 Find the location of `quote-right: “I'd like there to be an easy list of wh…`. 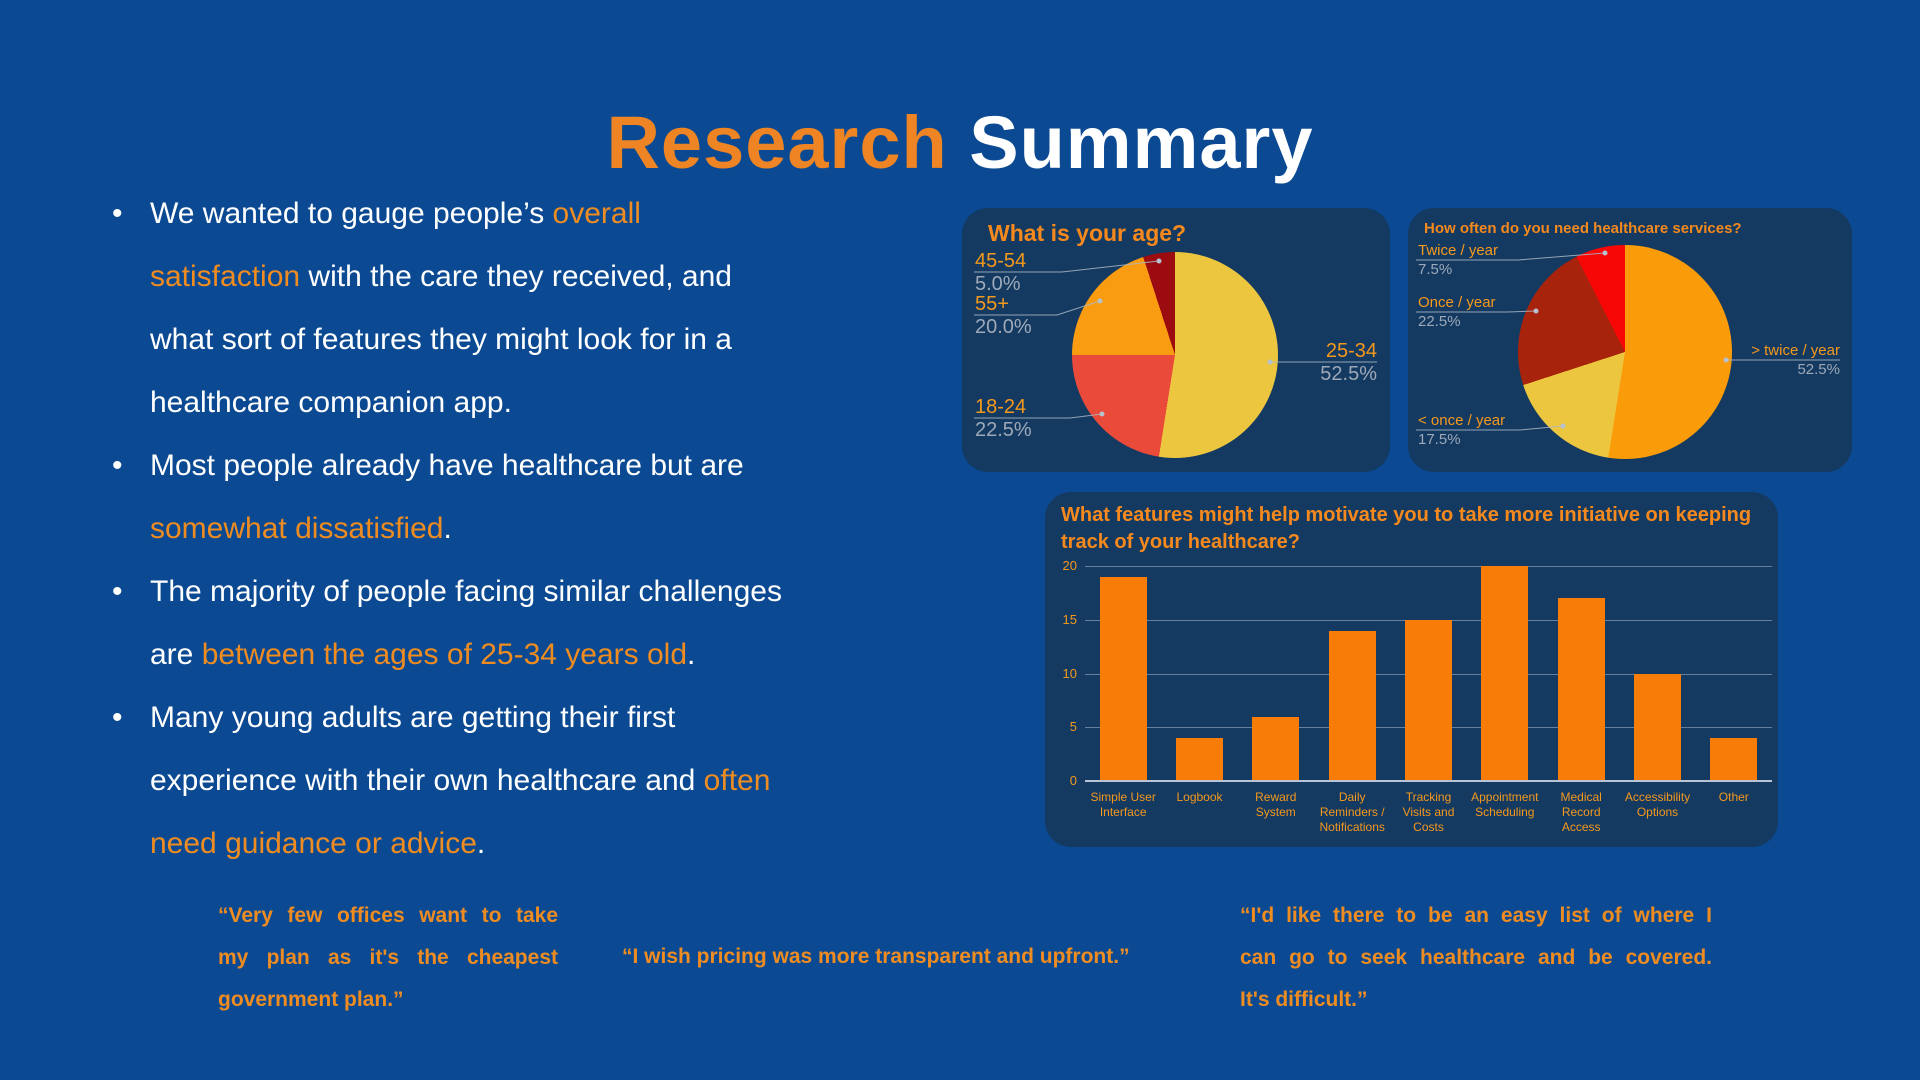

quote-right: “I'd like there to be an easy list of wh… is located at coordinates (1476, 958).